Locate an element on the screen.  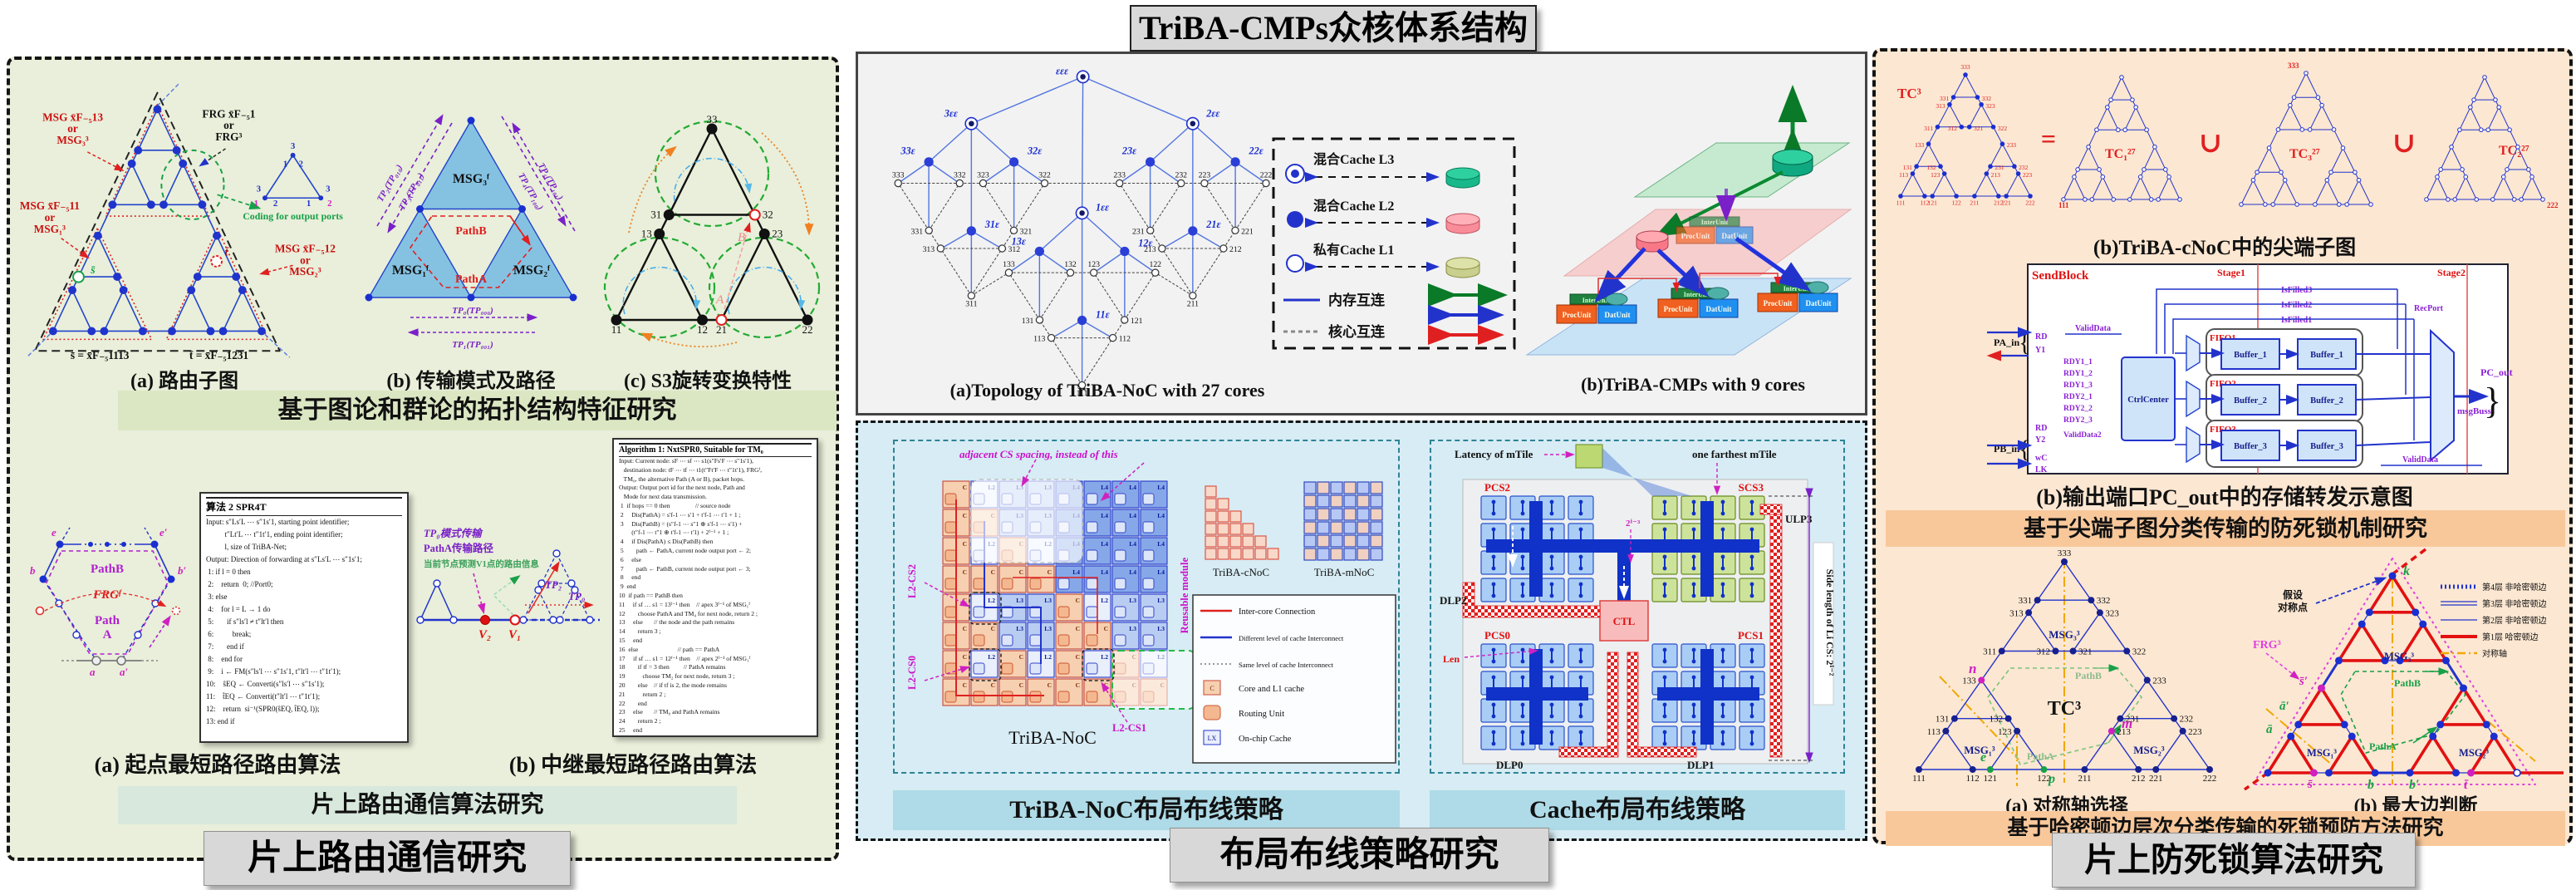
union-sign-2: ∪ is located at coordinates (2404, 143).